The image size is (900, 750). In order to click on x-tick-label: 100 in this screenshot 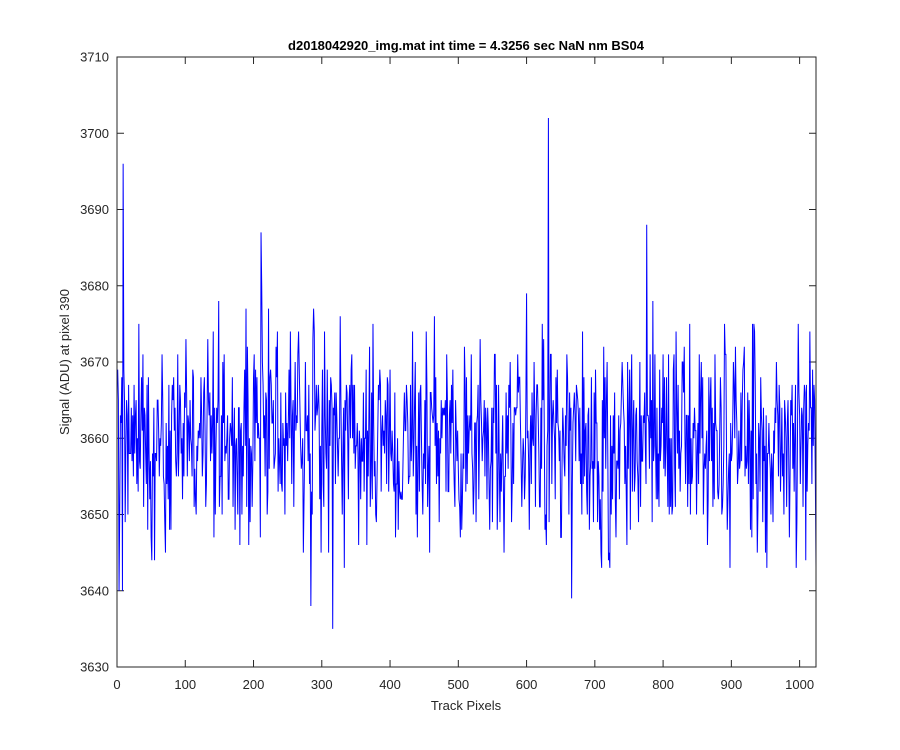, I will do `click(185, 684)`.